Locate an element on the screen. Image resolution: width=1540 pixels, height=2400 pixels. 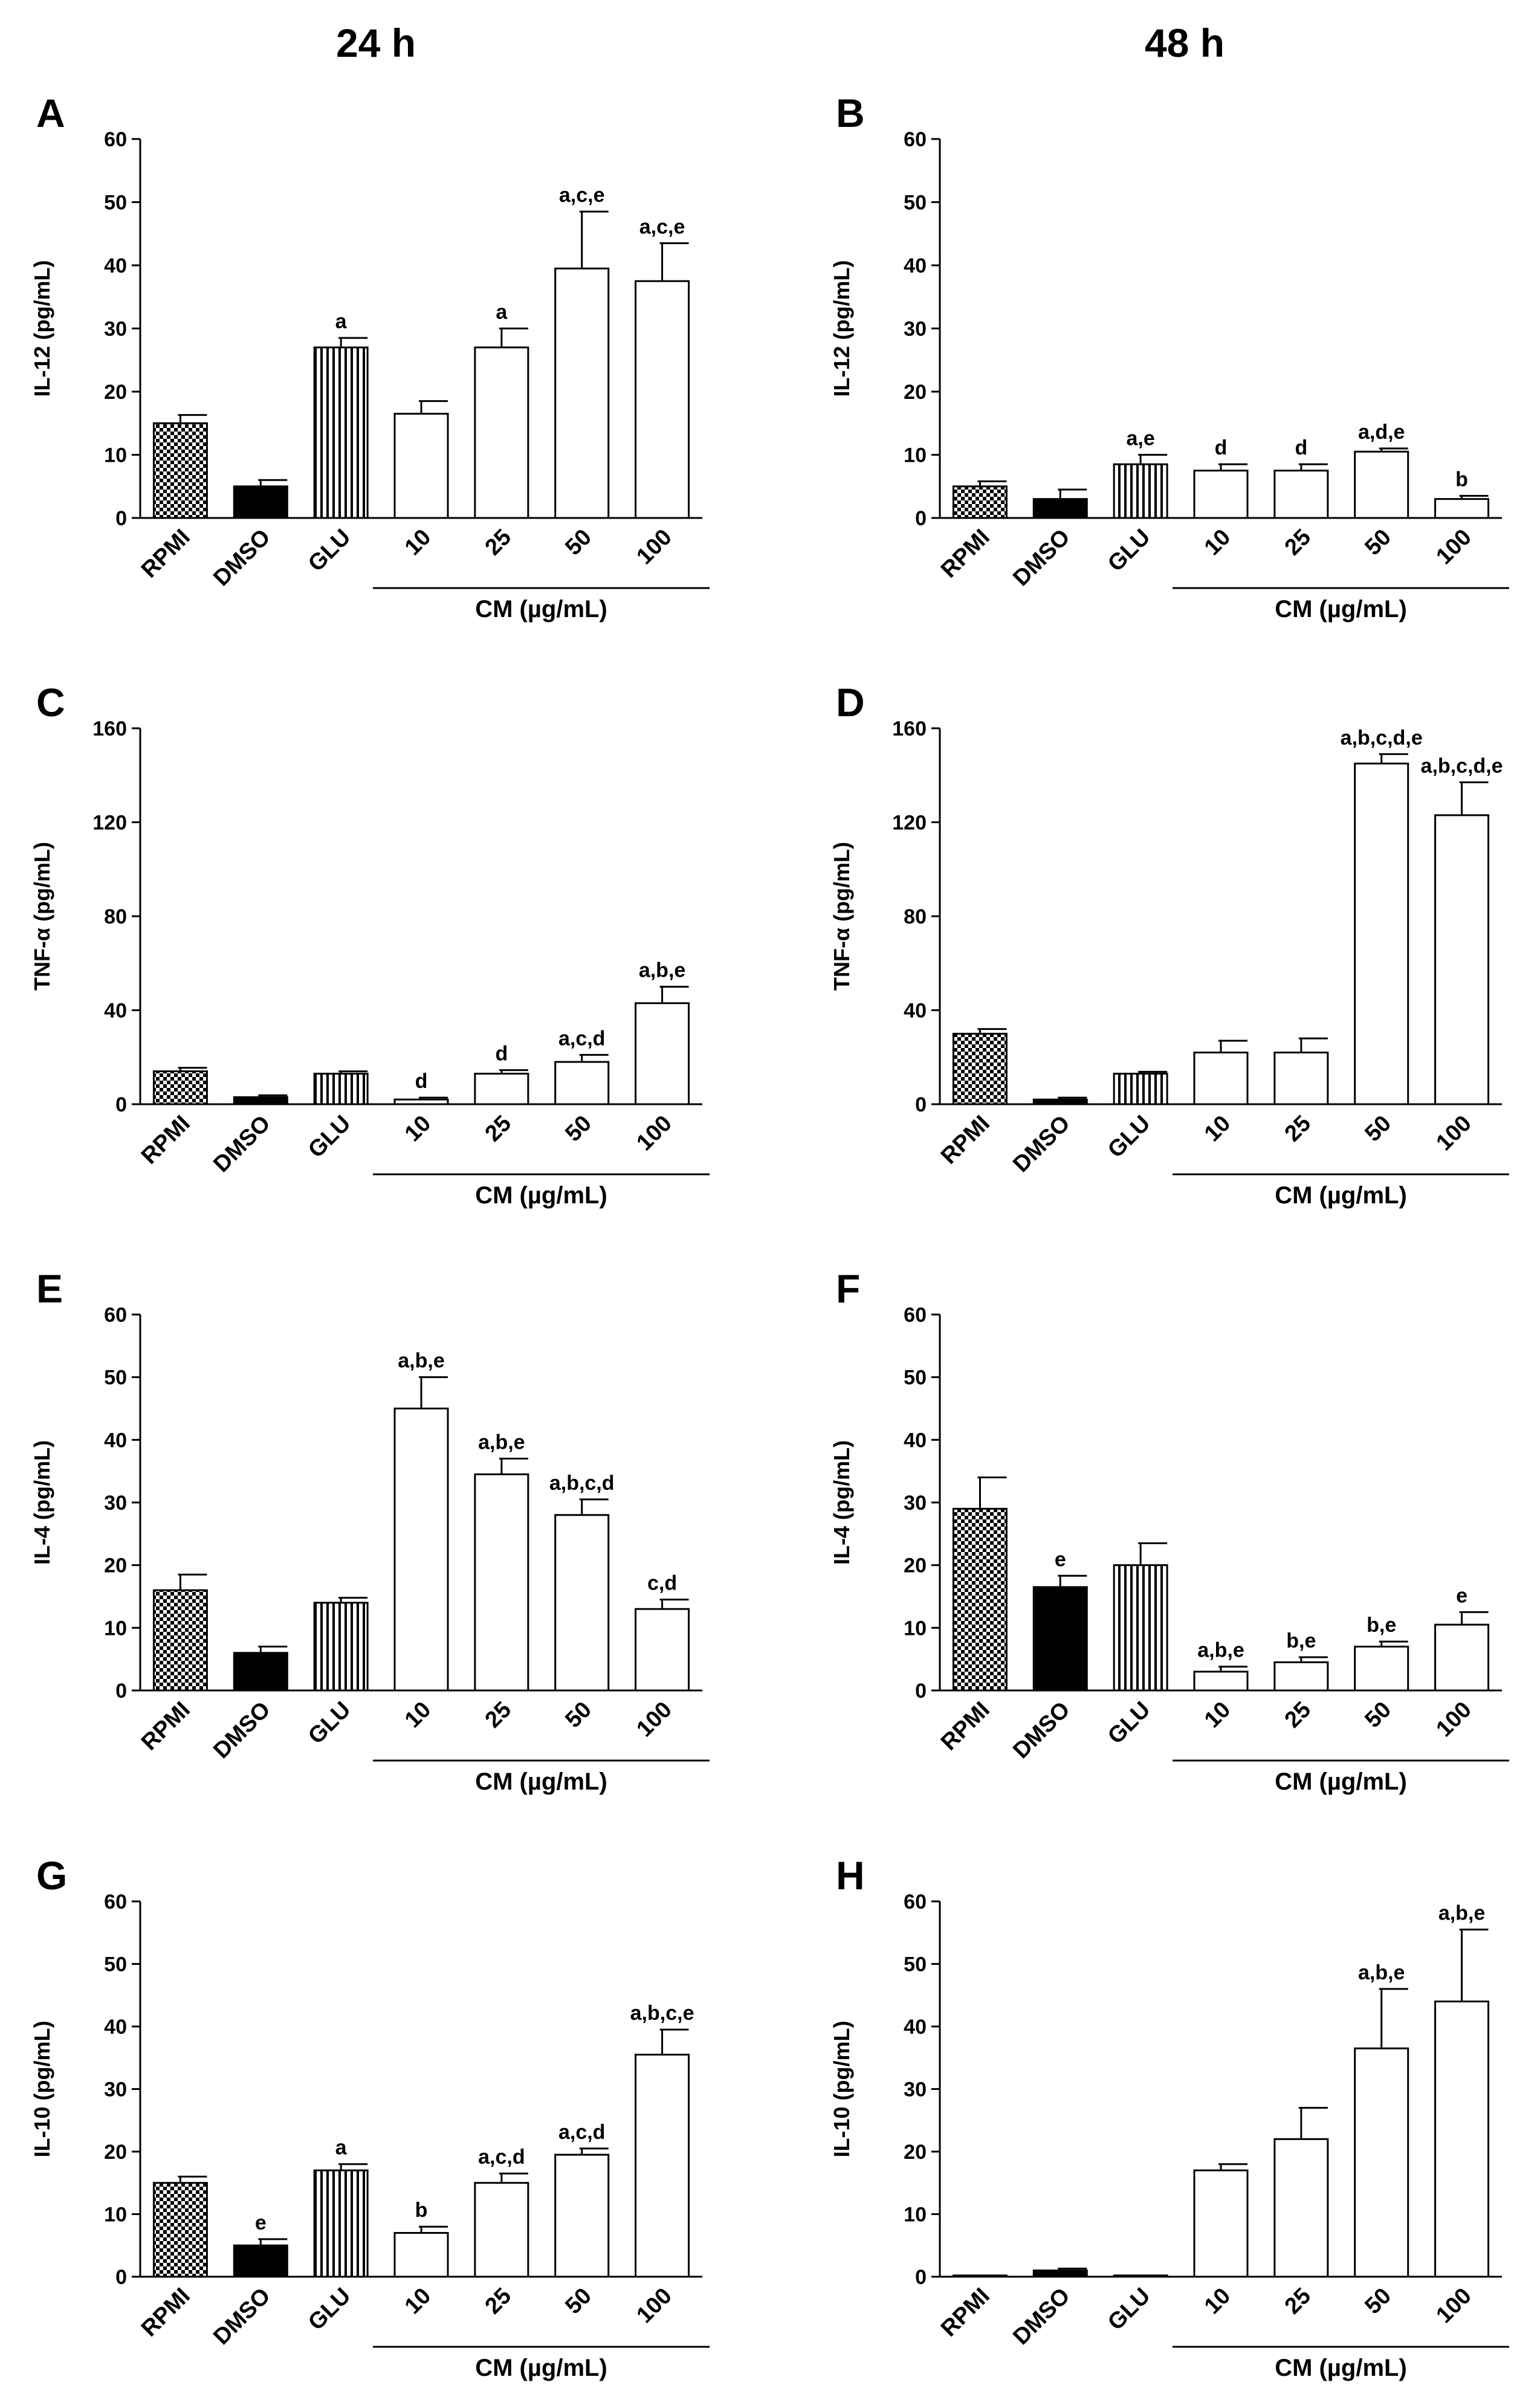
significance-label: c,d is located at coordinates (662, 1583).